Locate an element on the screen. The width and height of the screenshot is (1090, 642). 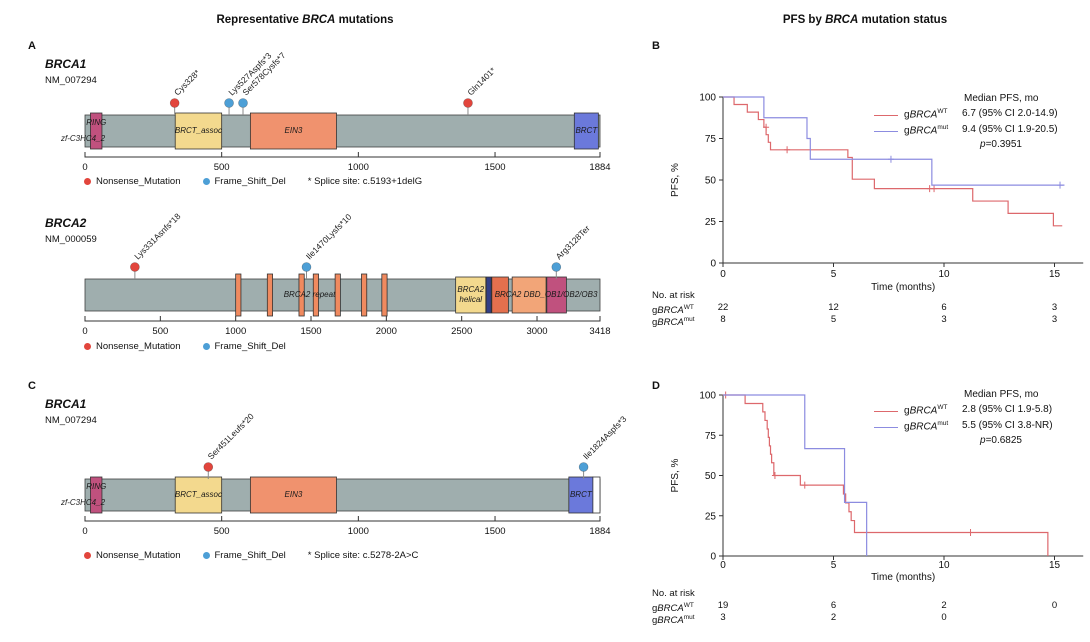
mutation-label-Gln1401*: Gln1401* is located at coordinates (481, 81).